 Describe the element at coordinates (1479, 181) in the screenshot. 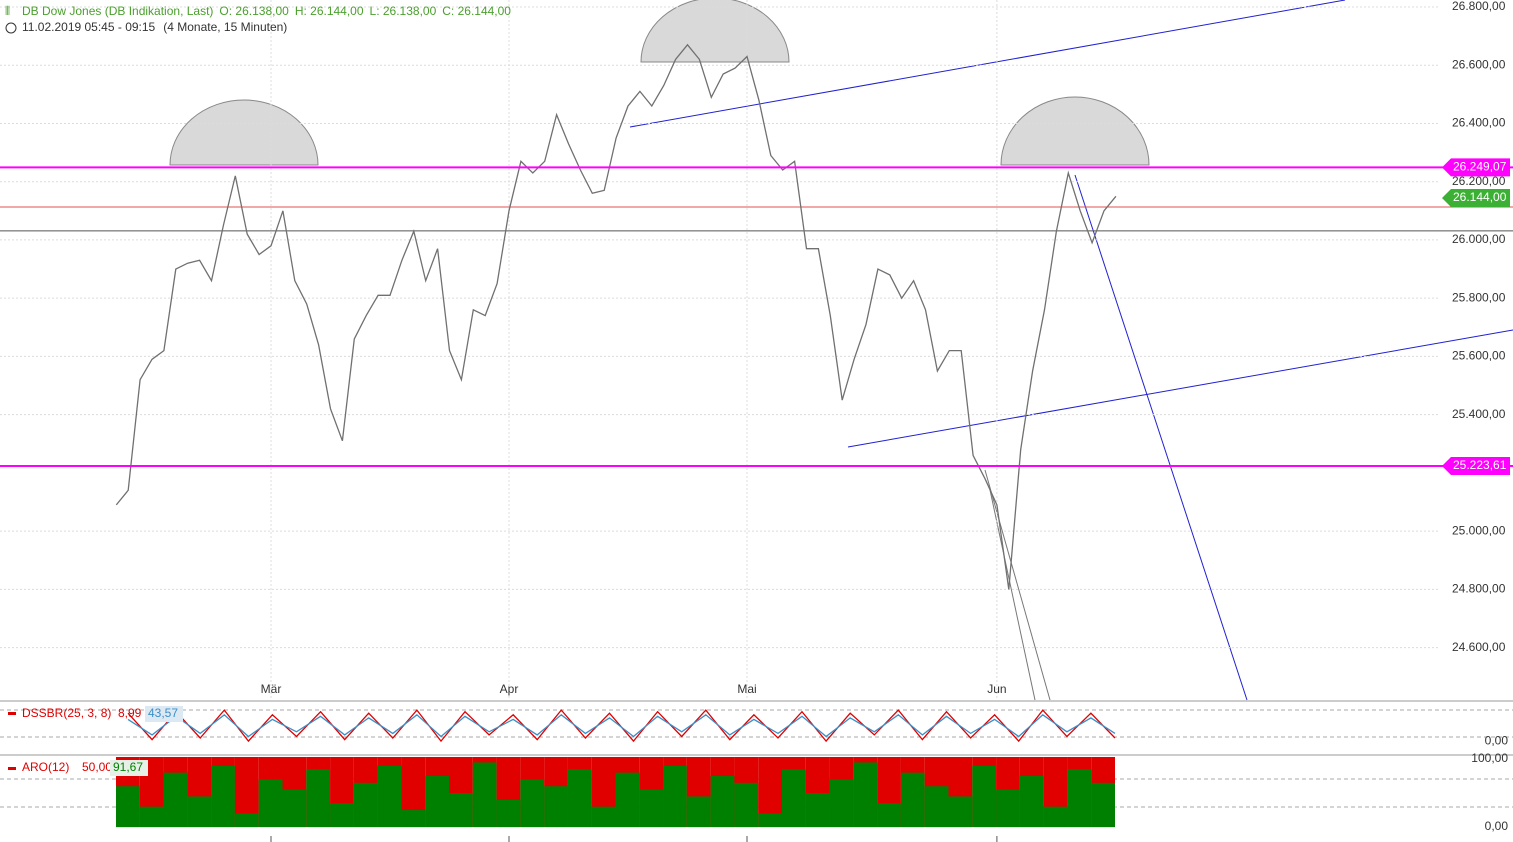

I see `y-tick-label: 26.200,00` at that location.